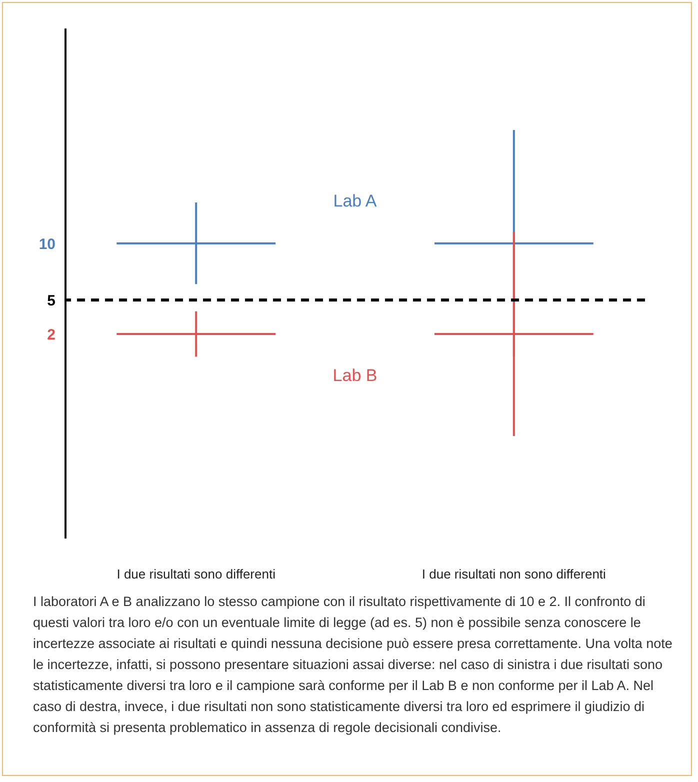 This screenshot has width=698, height=782. What do you see at coordinates (47, 244) in the screenshot?
I see `y-tick-label: 10` at bounding box center [47, 244].